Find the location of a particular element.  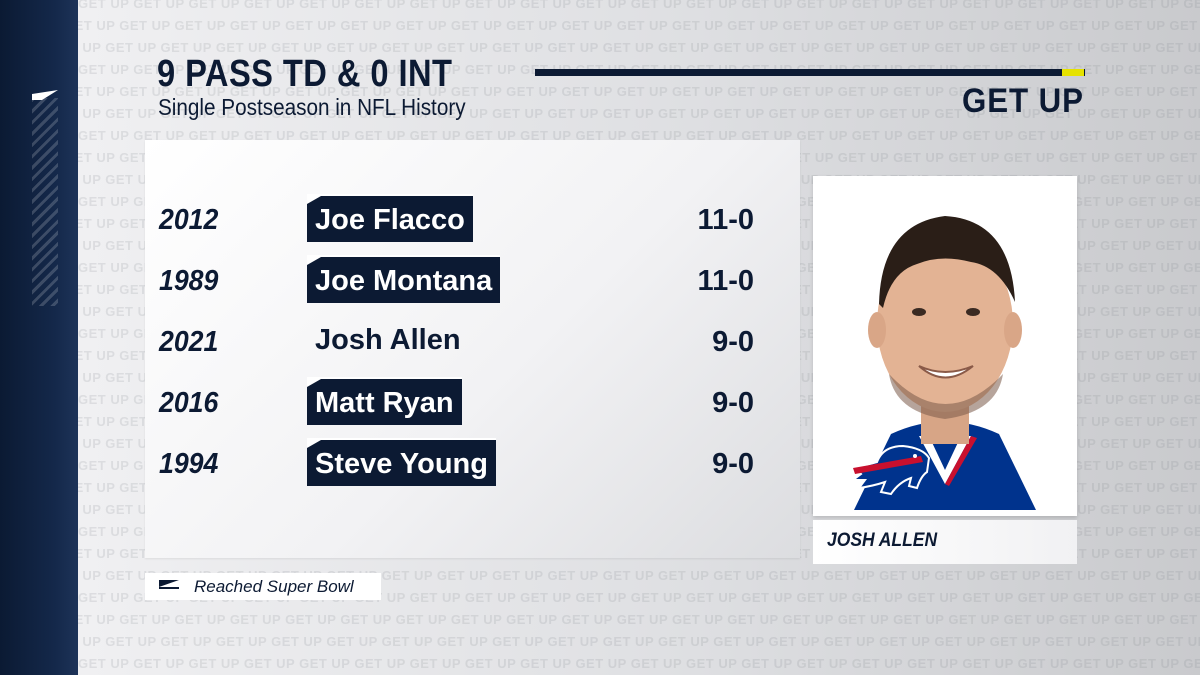

row-player-name-text: Matt Ryan is located at coordinates (384, 403).